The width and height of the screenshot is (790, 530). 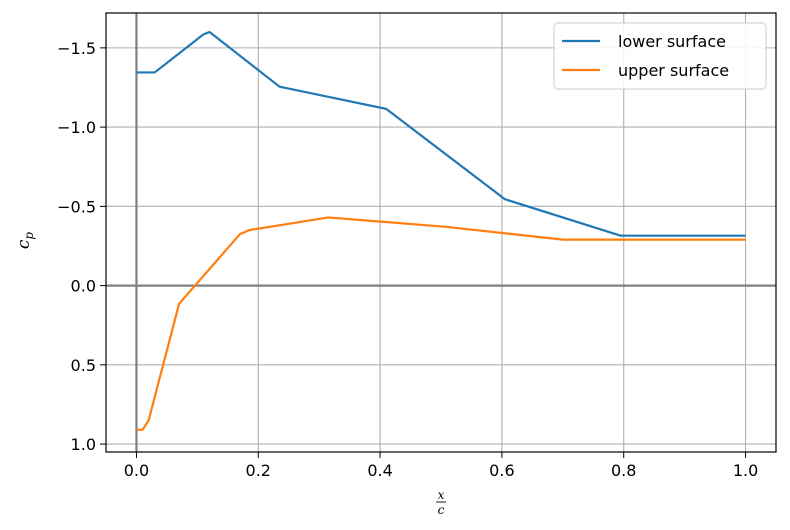 I want to click on legend-label: upper surface, so click(x=673, y=70).